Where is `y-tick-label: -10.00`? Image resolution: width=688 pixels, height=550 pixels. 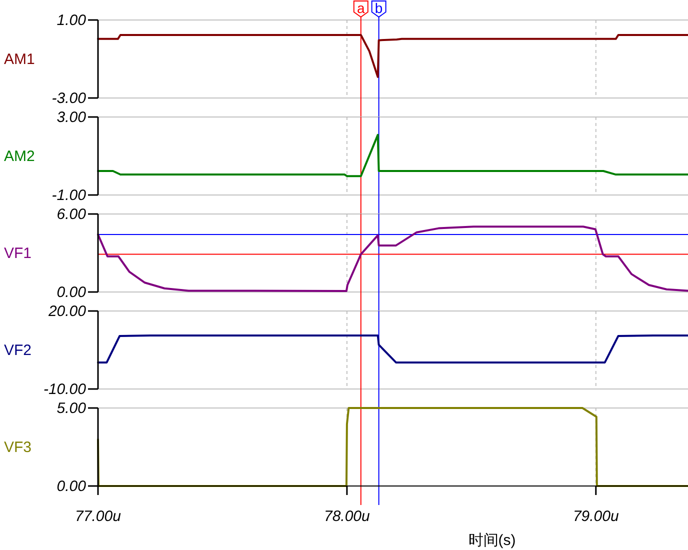 y-tick-label: -10.00 is located at coordinates (65, 389).